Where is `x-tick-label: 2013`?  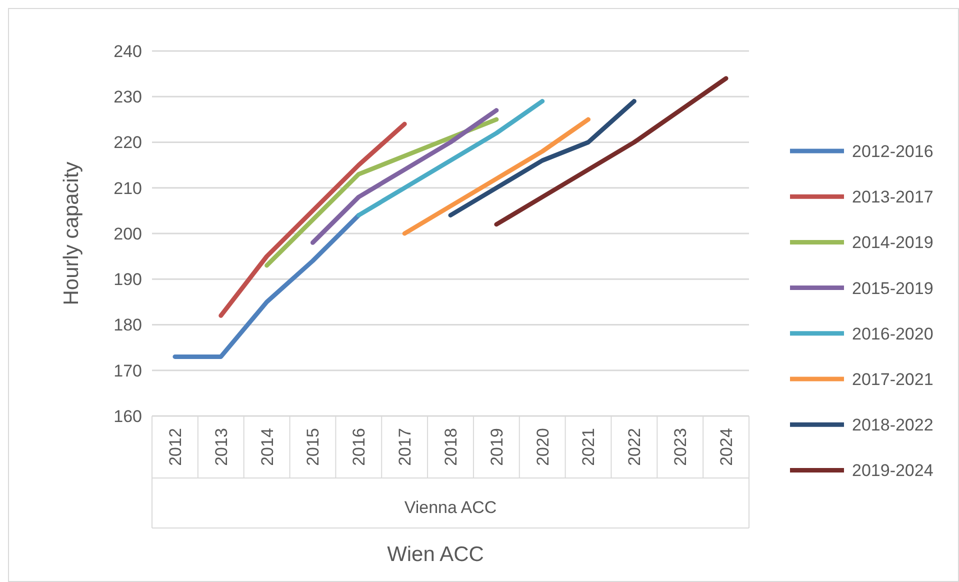 x-tick-label: 2013 is located at coordinates (221, 447).